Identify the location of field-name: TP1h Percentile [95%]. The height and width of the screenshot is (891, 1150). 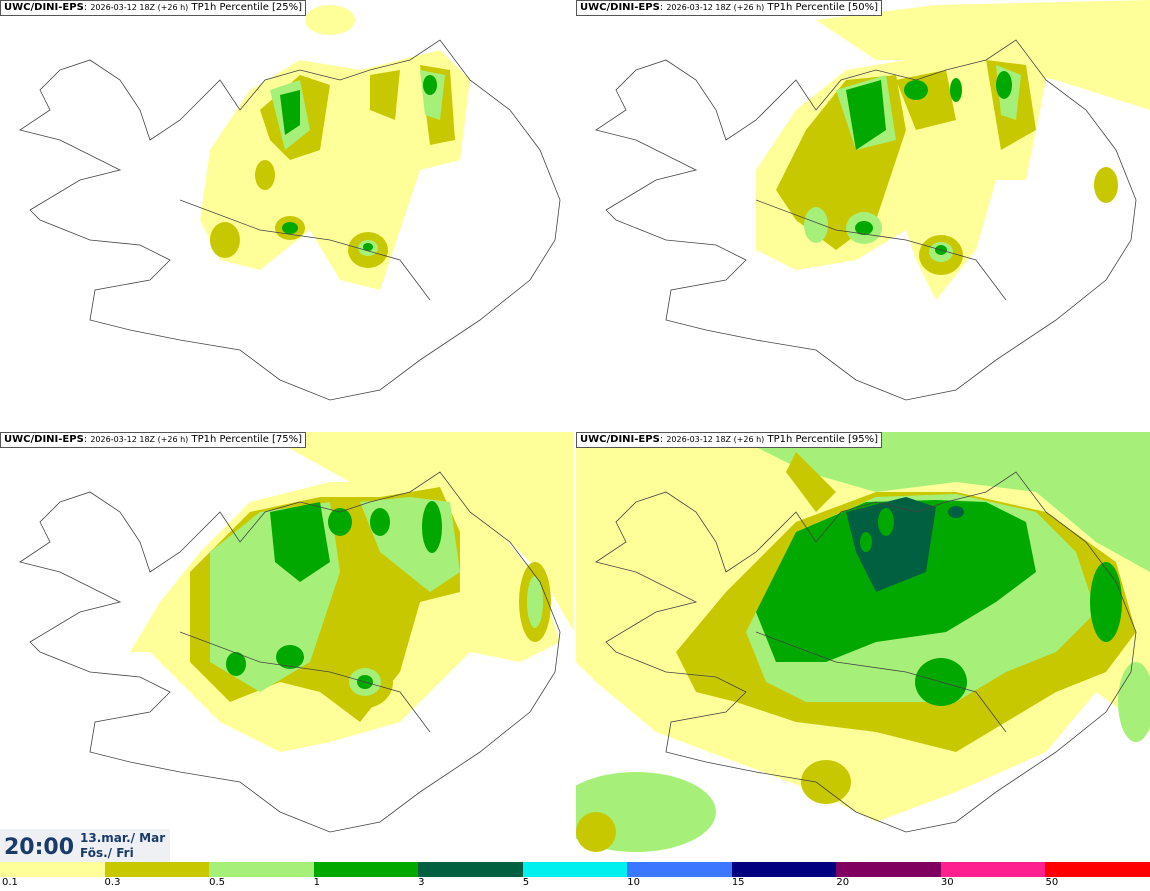
(823, 439).